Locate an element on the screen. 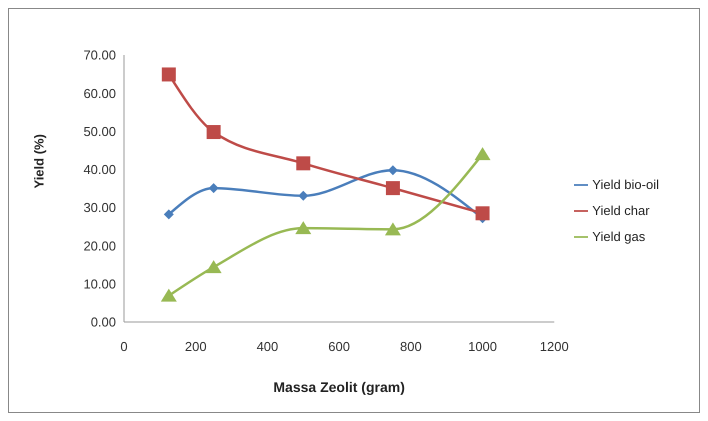 The height and width of the screenshot is (421, 708). y-tick-label: 70.00 is located at coordinates (99, 55).